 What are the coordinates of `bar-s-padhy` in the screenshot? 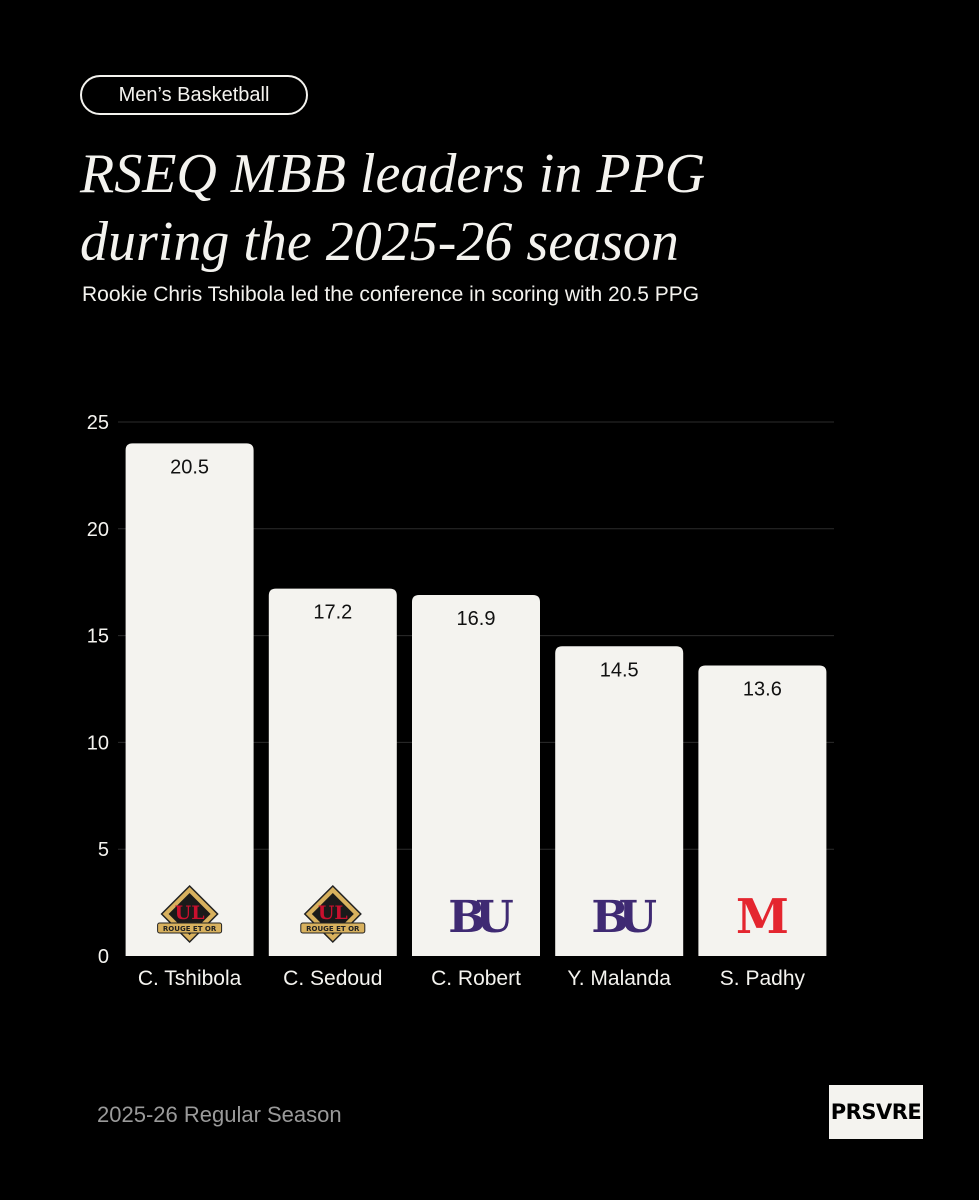 It's located at (762, 810).